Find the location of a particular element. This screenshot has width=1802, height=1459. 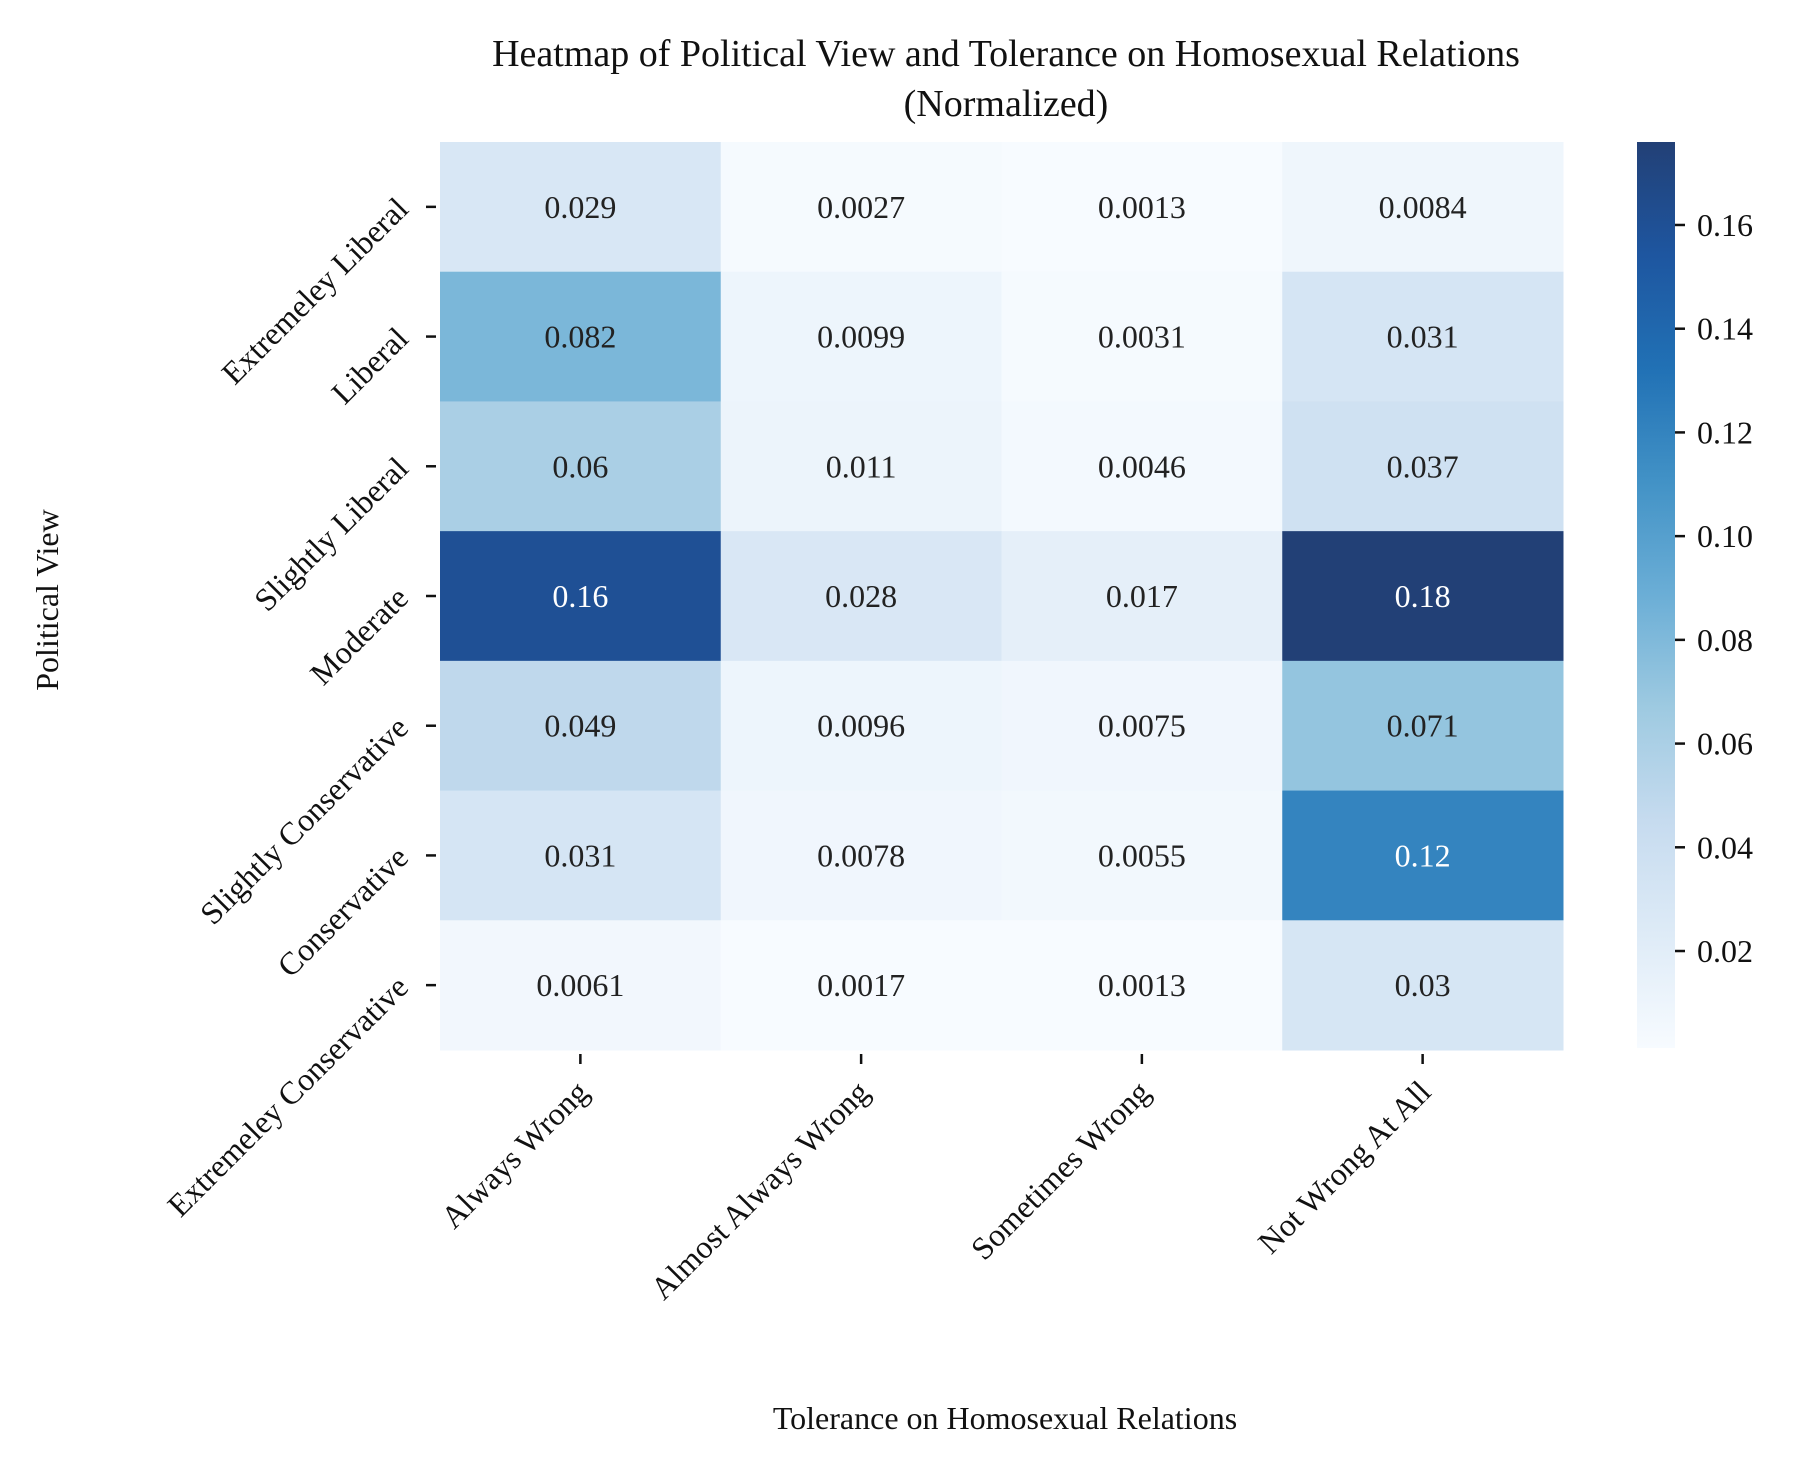

colorbar-tick-label: 0.12 is located at coordinates (1725, 432).